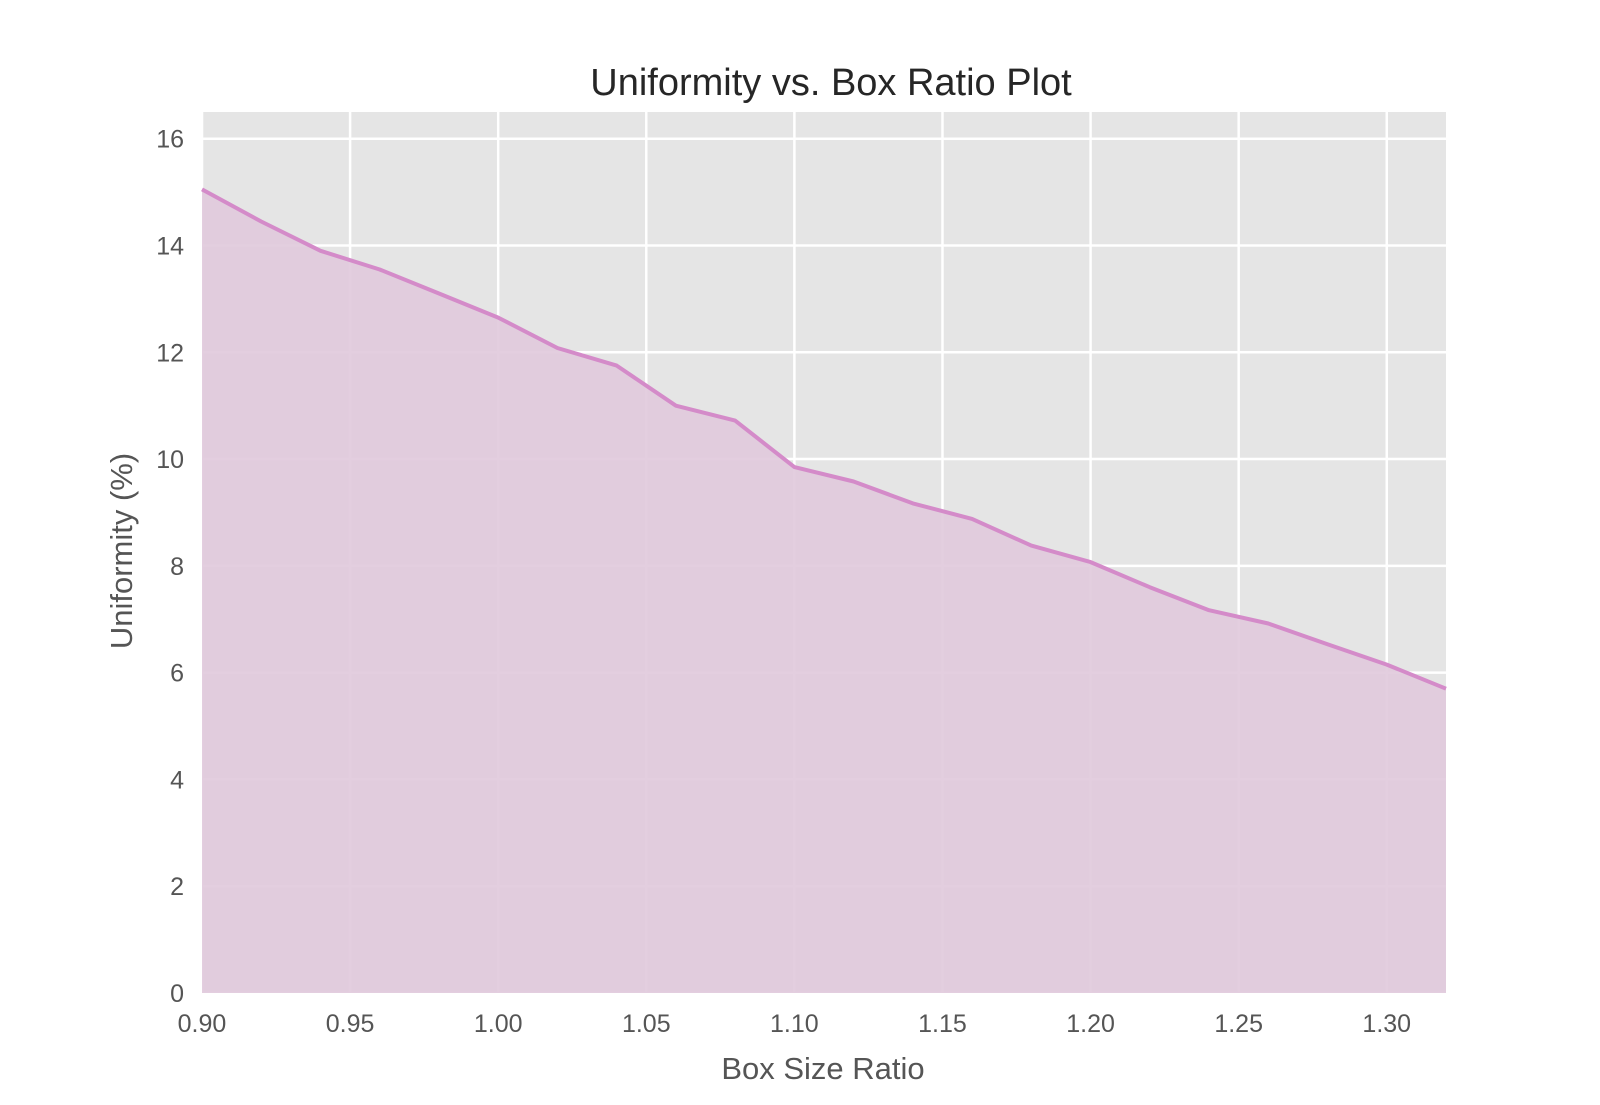 The width and height of the screenshot is (1600, 1105). What do you see at coordinates (1090, 1024) in the screenshot?
I see `x-tick-label: 1.20` at bounding box center [1090, 1024].